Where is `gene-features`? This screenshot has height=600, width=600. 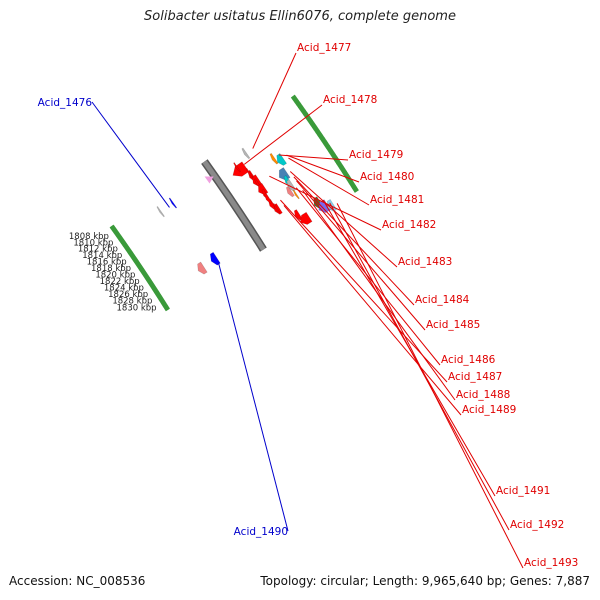
gene-features is located at coordinates (246, 211).